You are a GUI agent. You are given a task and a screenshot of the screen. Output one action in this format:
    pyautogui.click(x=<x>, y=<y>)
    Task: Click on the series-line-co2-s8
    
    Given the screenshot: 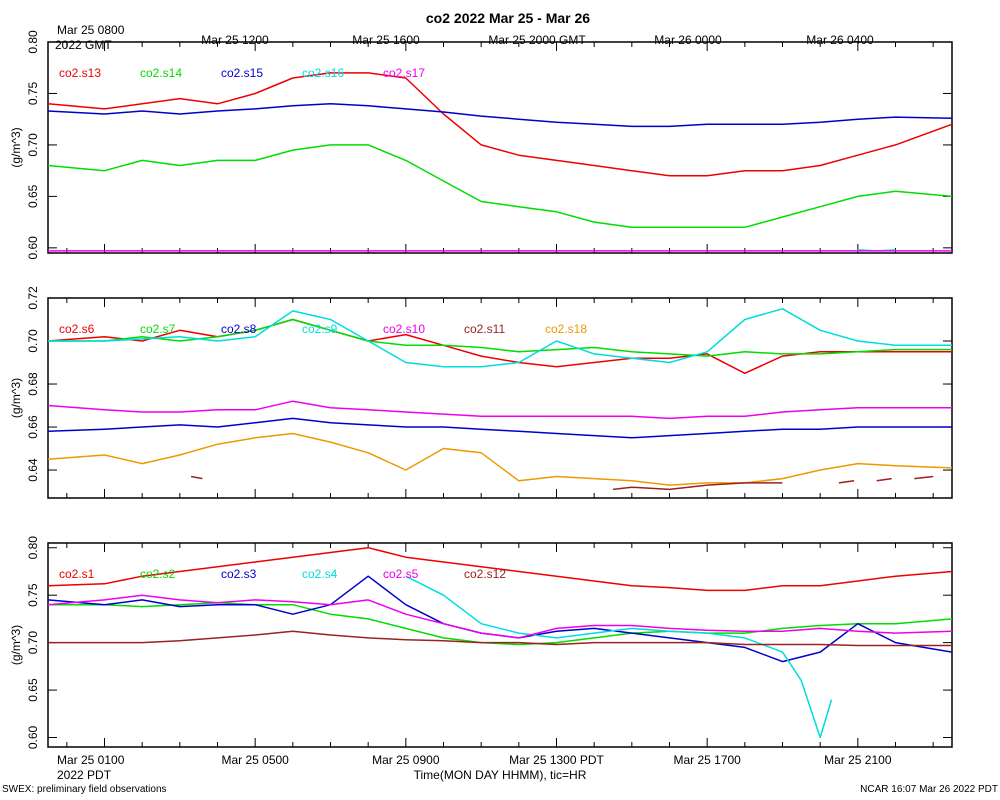 What is the action you would take?
    pyautogui.click(x=499, y=428)
    